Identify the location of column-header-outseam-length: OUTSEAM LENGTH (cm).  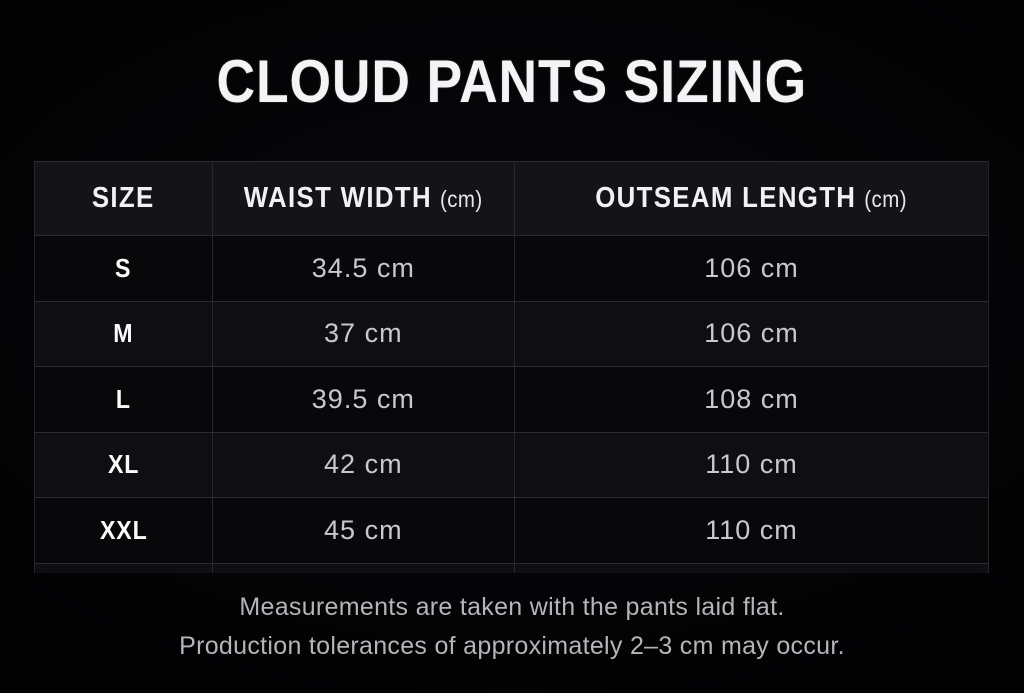
(751, 198).